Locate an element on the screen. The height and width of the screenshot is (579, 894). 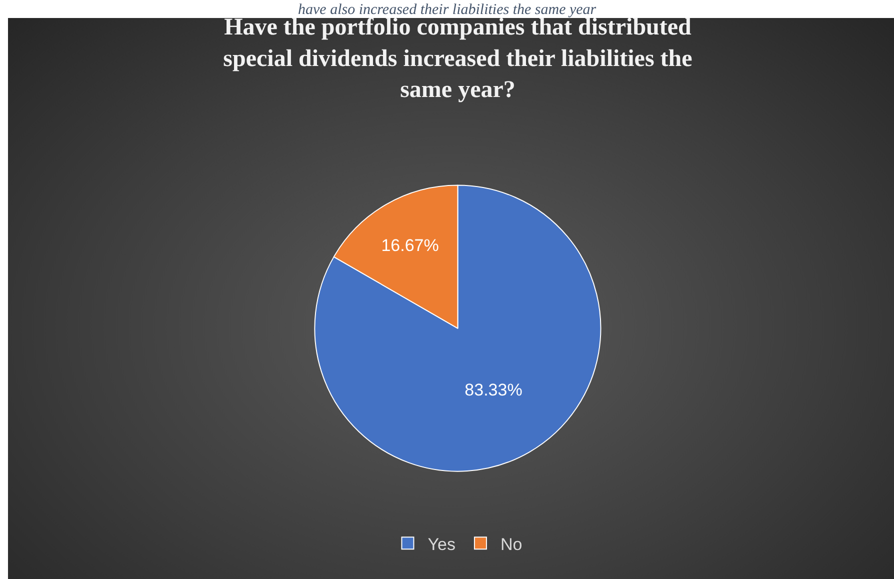
legend-label: Yes is located at coordinates (442, 544).